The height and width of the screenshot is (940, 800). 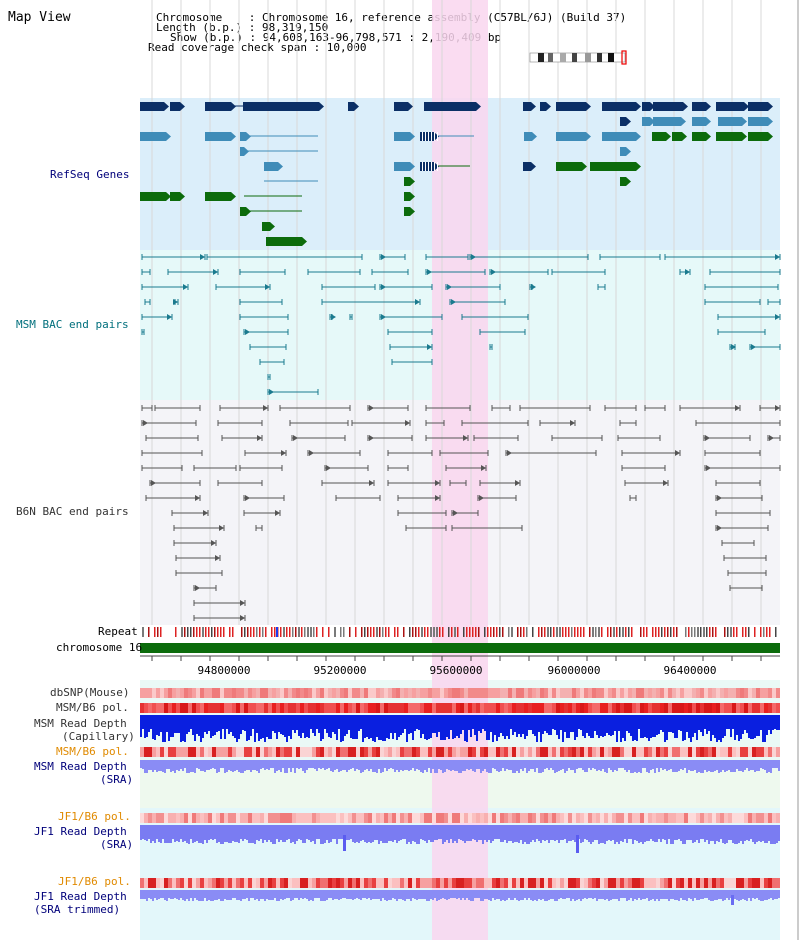 What do you see at coordinates (90, 174) in the screenshot?
I see `track-label-refseq: RefSeq Genes` at bounding box center [90, 174].